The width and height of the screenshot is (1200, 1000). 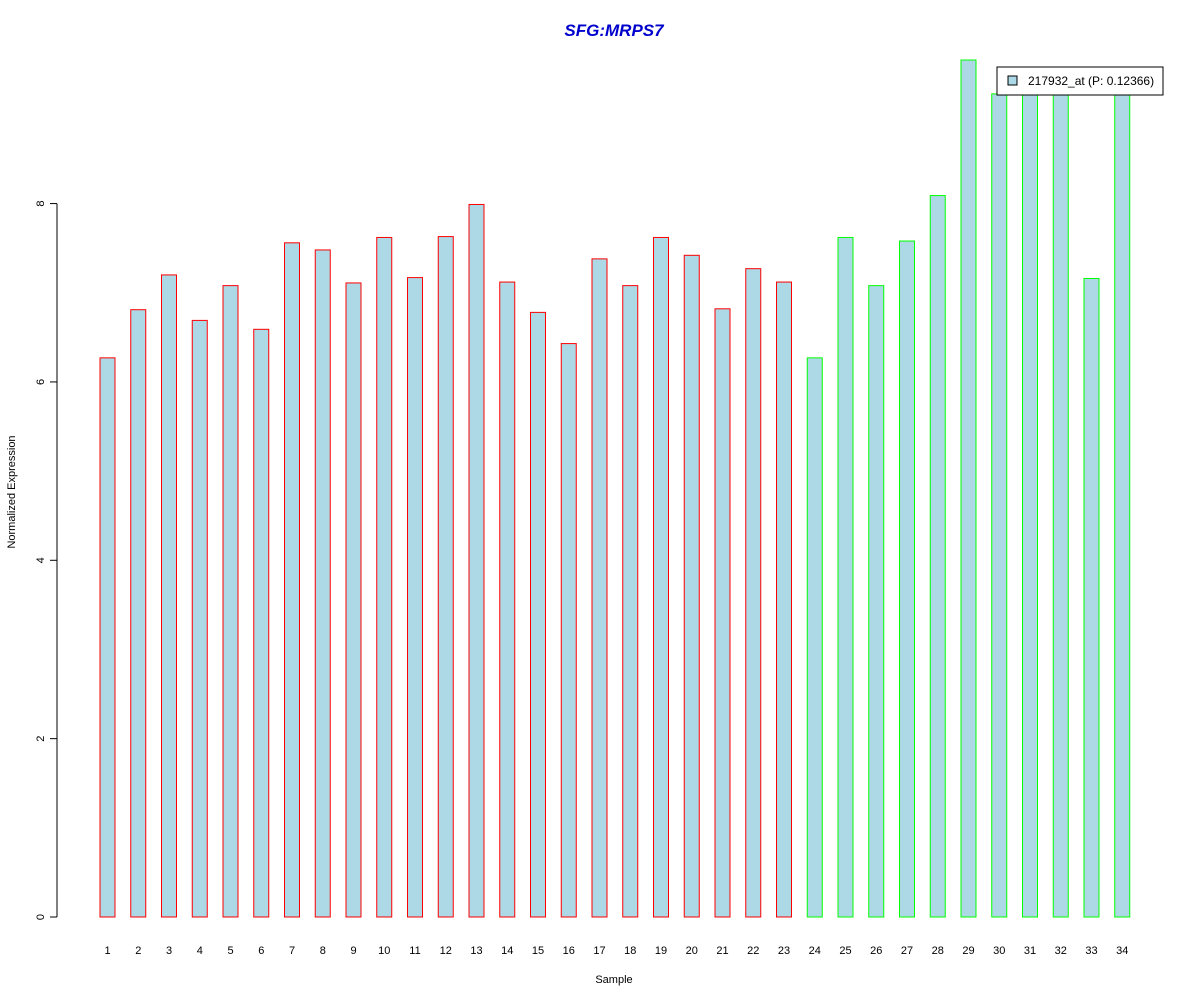 I want to click on x-tick-label: 13, so click(x=476, y=951).